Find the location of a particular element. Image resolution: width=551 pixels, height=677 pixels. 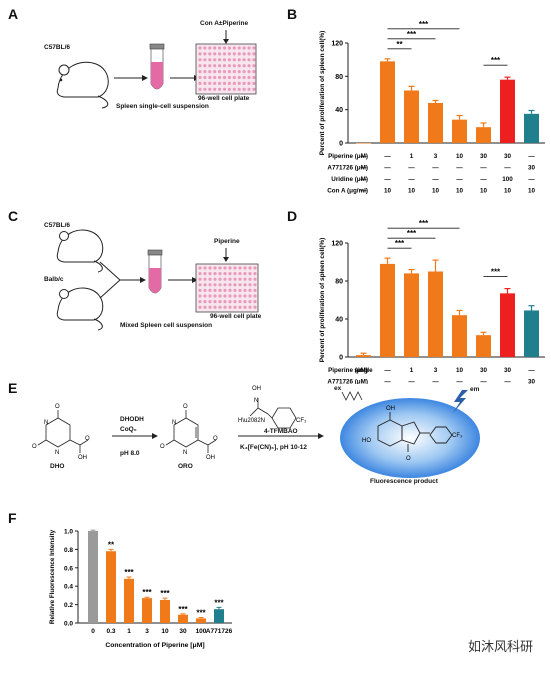

bar-significance-label: *** is located at coordinates (183, 609).